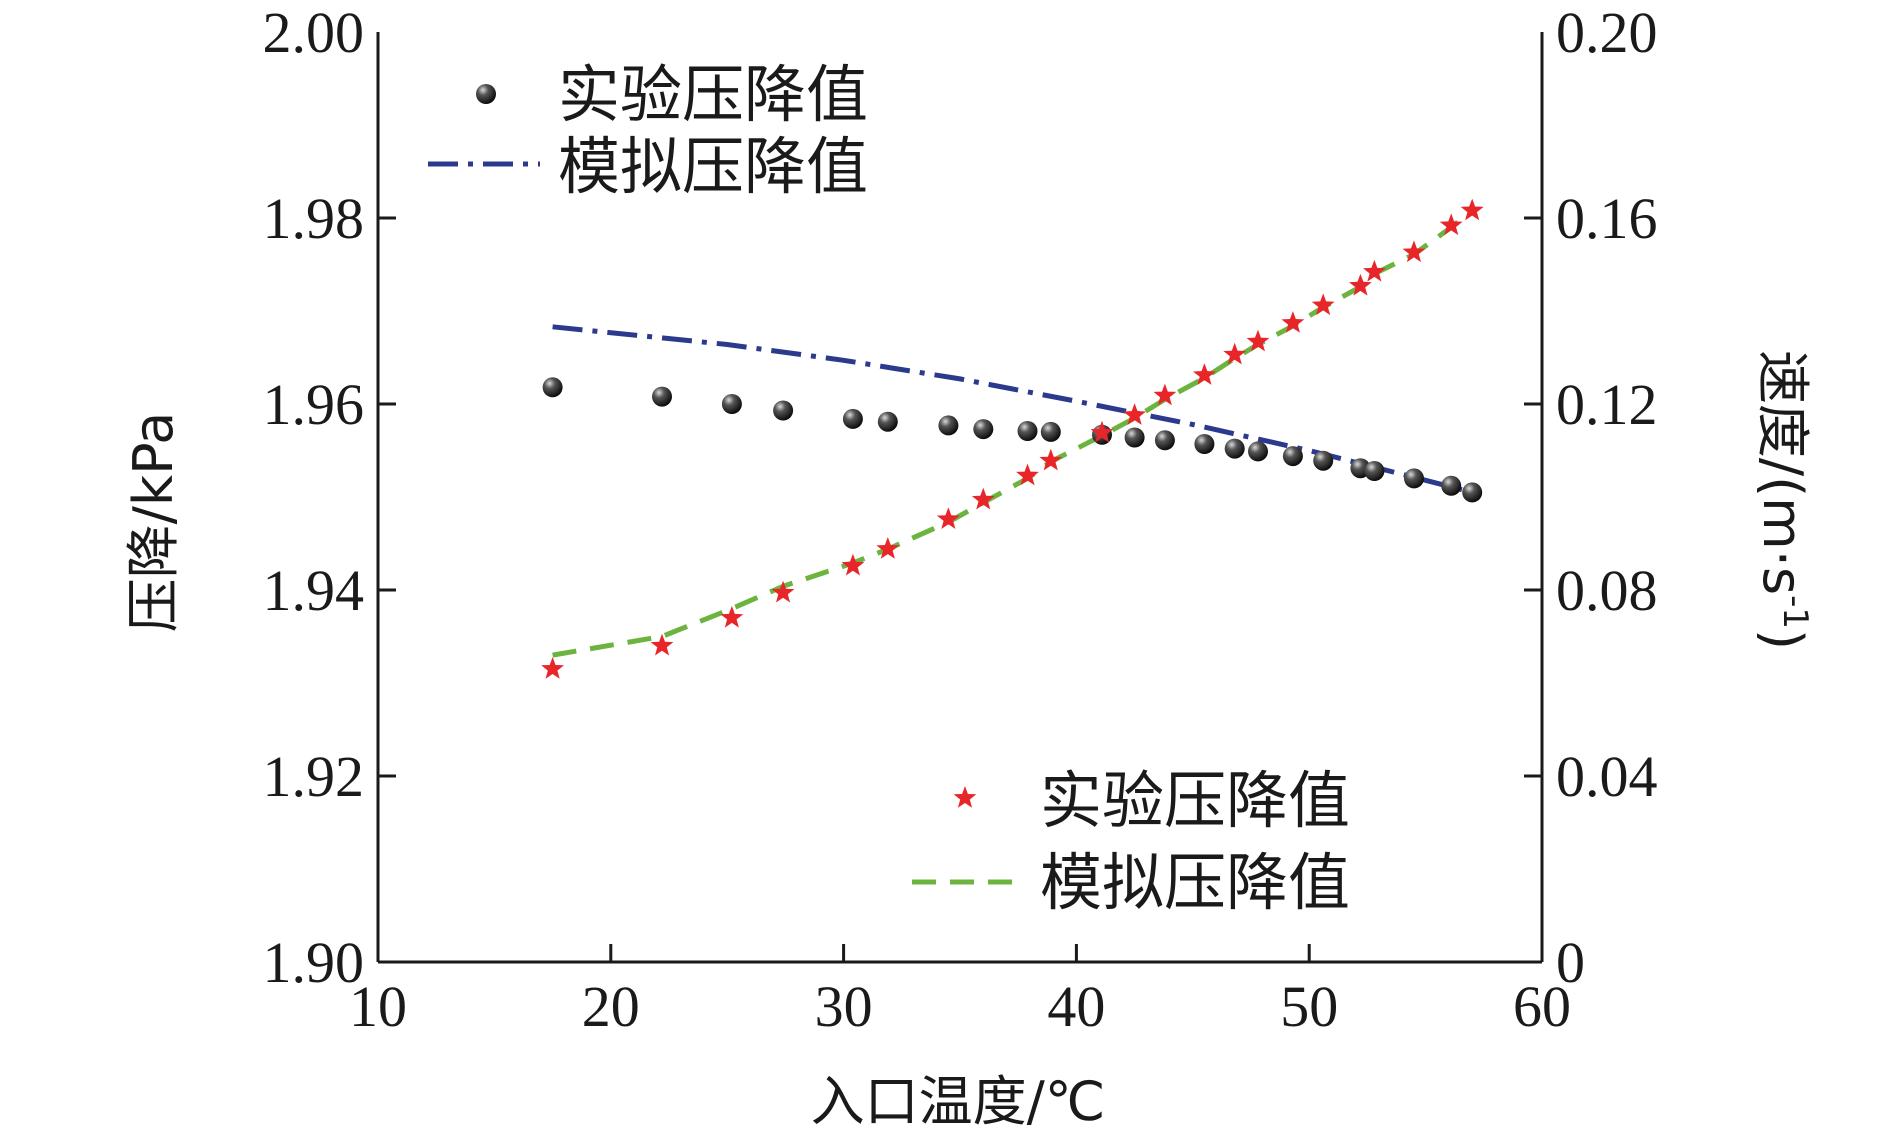 The width and height of the screenshot is (1890, 1138). I want to click on legend-top-left: 实验压降值 模拟压降值, so click(648, 130).